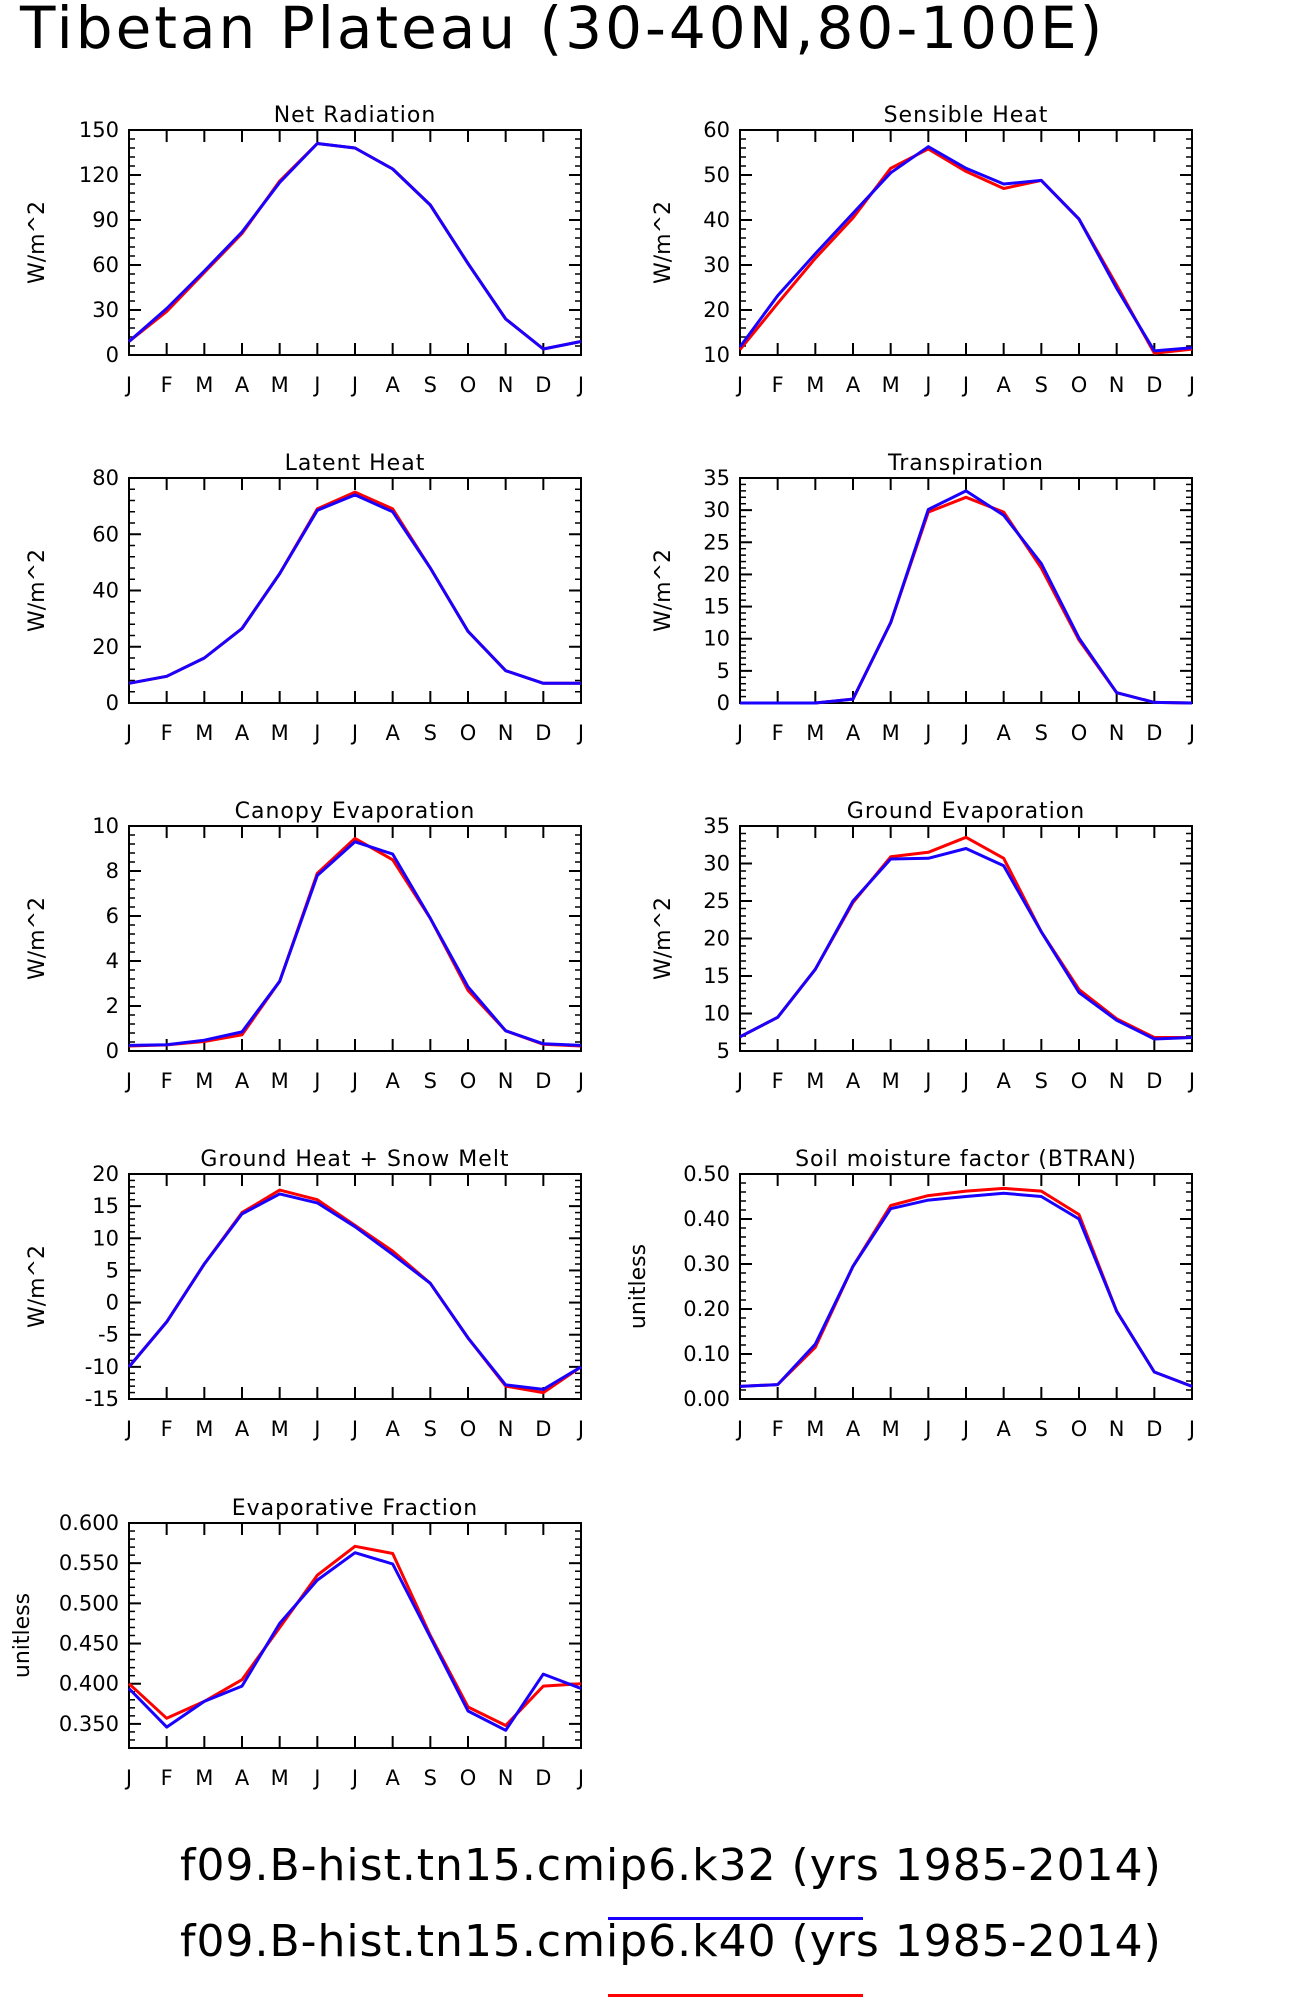  What do you see at coordinates (22, 1635) in the screenshot?
I see `y-axis-label: unitless` at bounding box center [22, 1635].